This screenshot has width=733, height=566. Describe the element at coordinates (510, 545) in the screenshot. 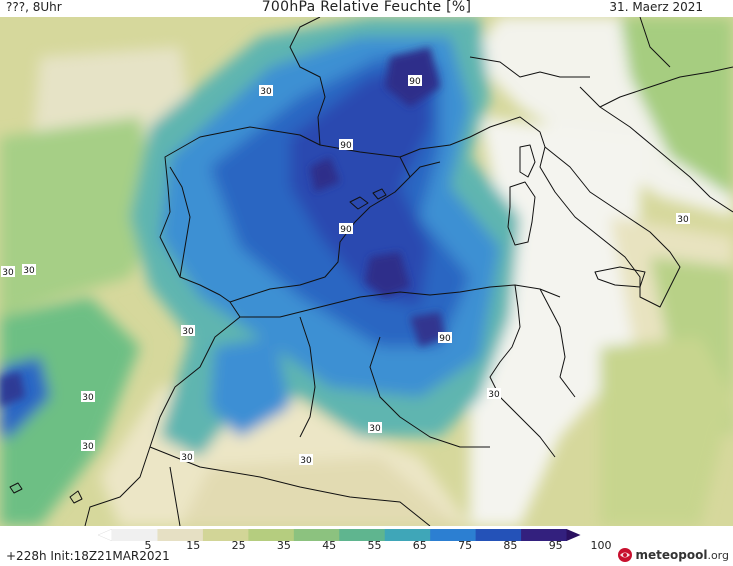

I see `color-scale-tick: 85` at that location.